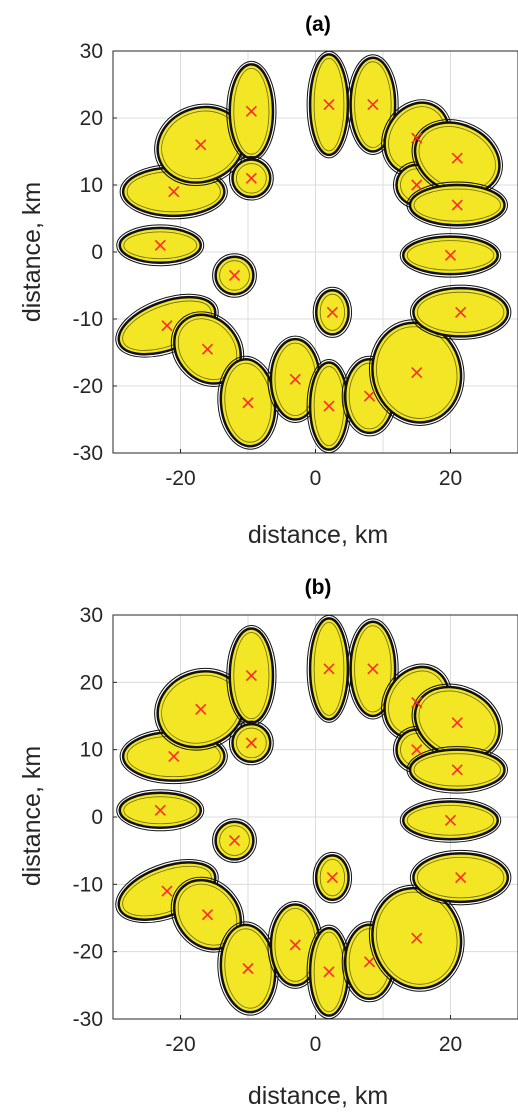  I want to click on panel-title: (a), so click(318, 24).